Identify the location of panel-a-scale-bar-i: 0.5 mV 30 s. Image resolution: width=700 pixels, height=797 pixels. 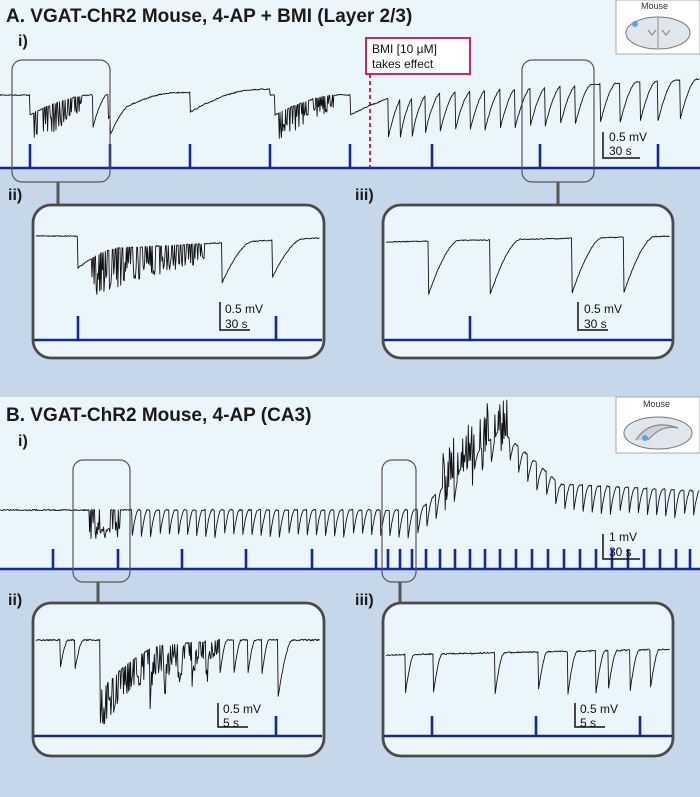
(624, 144).